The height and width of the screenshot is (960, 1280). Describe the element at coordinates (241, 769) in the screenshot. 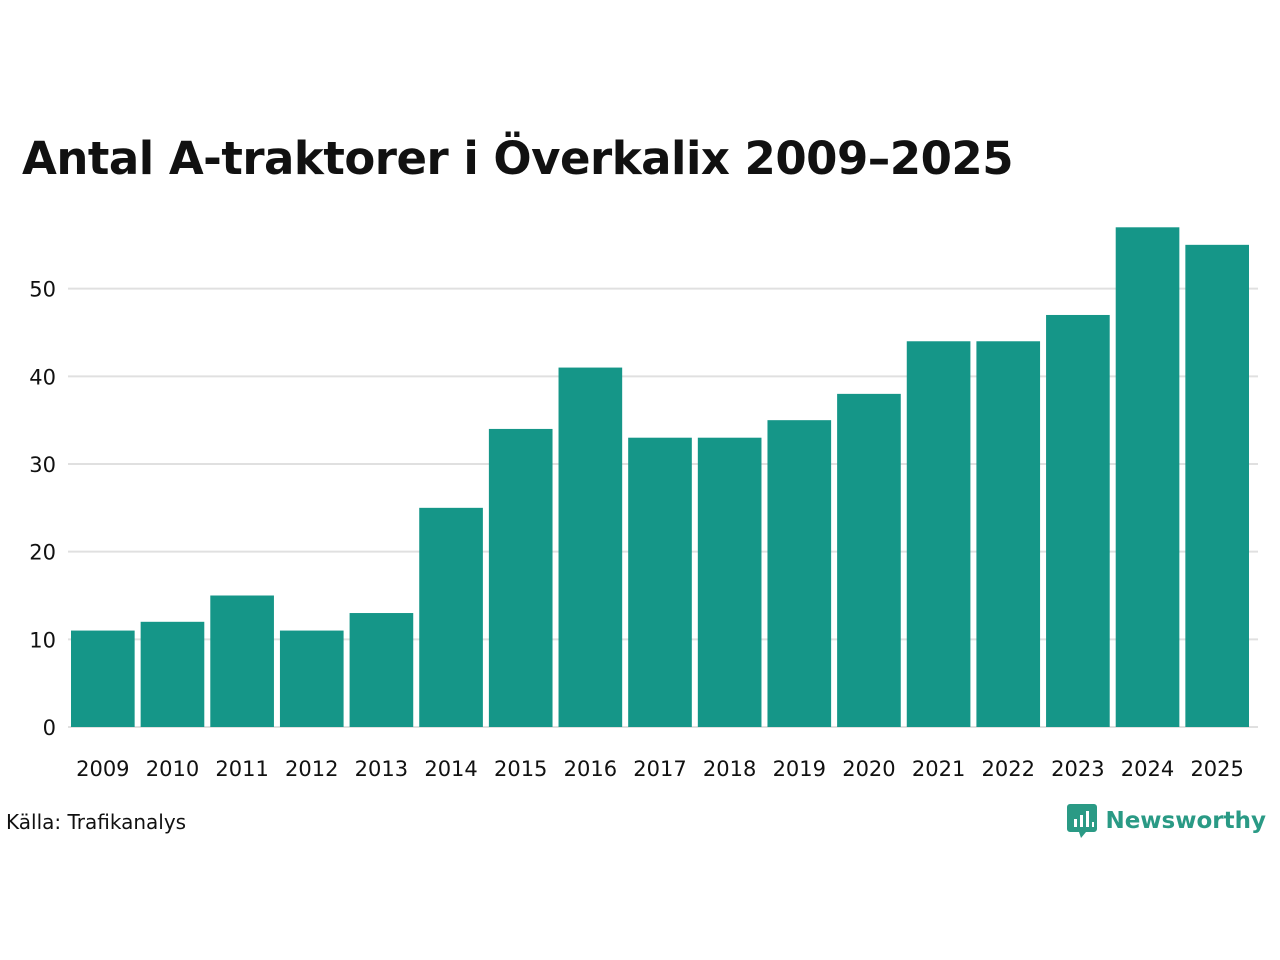

I see `x-tick-label: 2011` at that location.